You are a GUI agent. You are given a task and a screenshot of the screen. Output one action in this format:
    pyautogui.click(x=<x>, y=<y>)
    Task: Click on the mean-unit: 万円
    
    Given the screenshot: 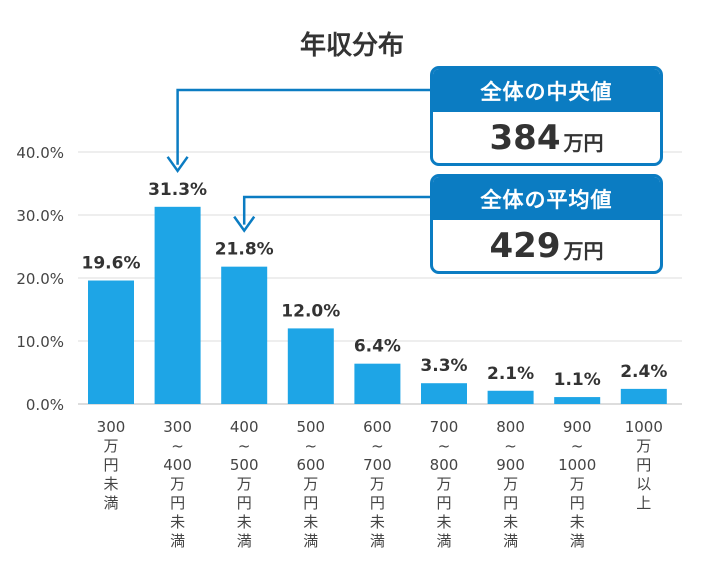 What is the action you would take?
    pyautogui.click(x=583, y=251)
    